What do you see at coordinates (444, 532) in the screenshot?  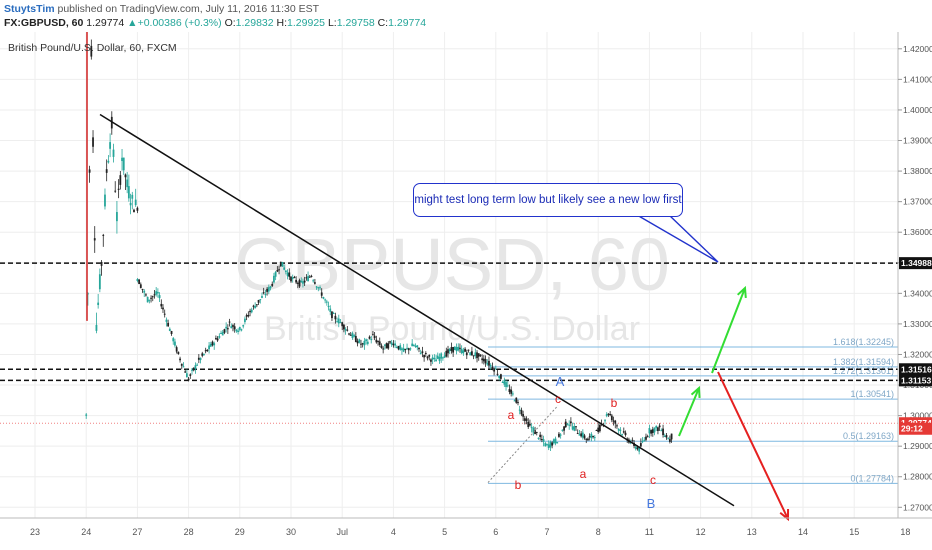 I see `time-tick-label: 5` at bounding box center [444, 532].